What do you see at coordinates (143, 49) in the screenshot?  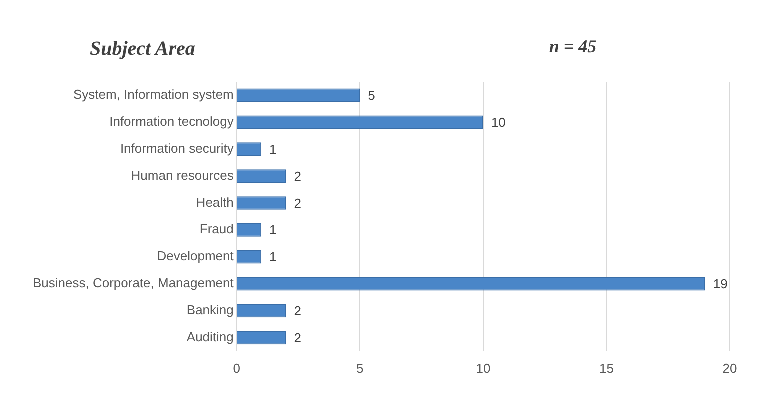 I see `chart-title: Subject Area` at bounding box center [143, 49].